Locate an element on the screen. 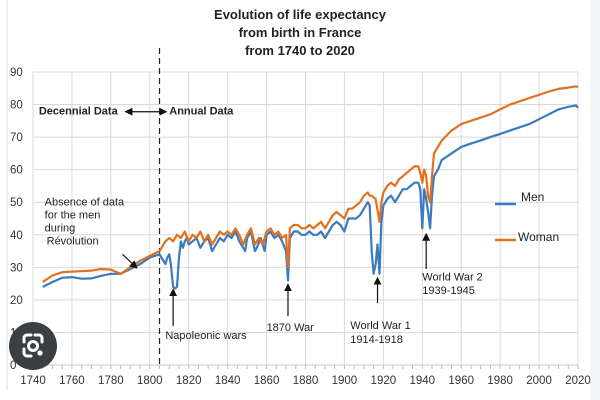 This screenshot has height=400, width=600. annotation-label: for the men is located at coordinates (73, 216).